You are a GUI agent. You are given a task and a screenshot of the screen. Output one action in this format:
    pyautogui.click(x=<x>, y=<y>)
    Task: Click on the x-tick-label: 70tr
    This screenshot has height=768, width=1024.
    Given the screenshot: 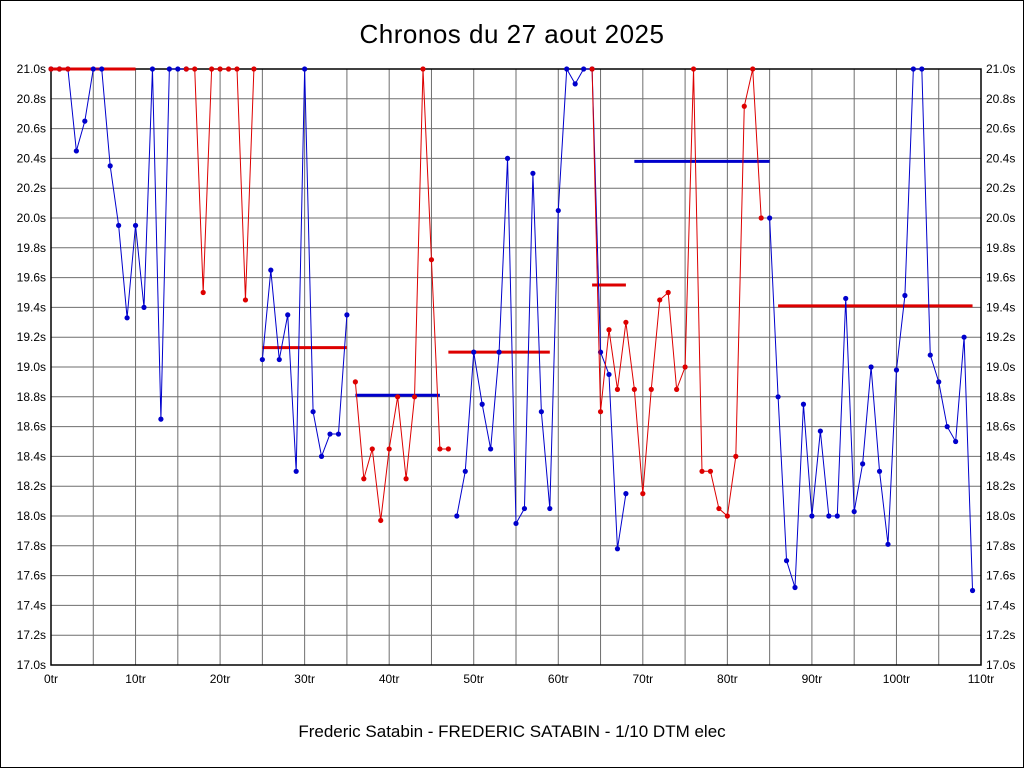 What is the action you would take?
    pyautogui.click(x=642, y=679)
    